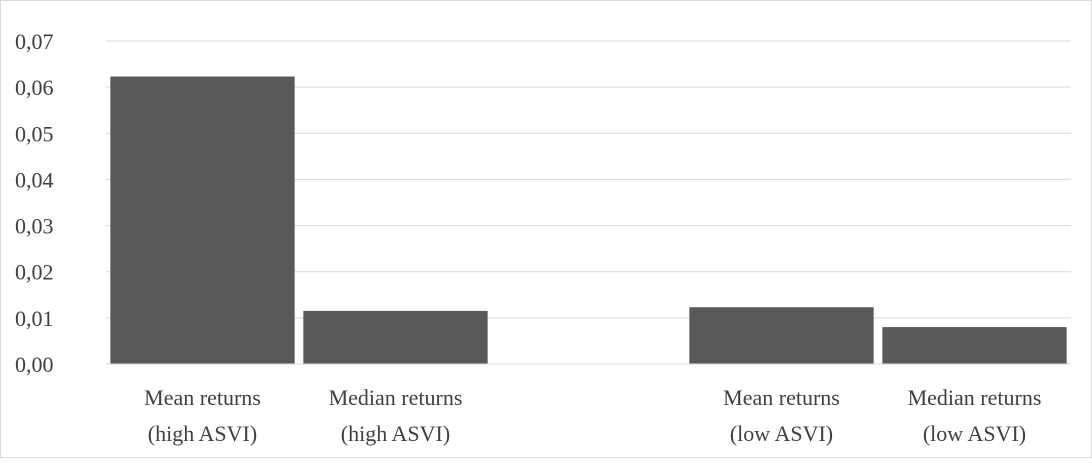 This screenshot has width=1092, height=464. What do you see at coordinates (34, 203) in the screenshot?
I see `y-axis-tick-labels: 0,00 0,01 0,02 0,03 0,04 0,05 0,06 0,07` at bounding box center [34, 203].